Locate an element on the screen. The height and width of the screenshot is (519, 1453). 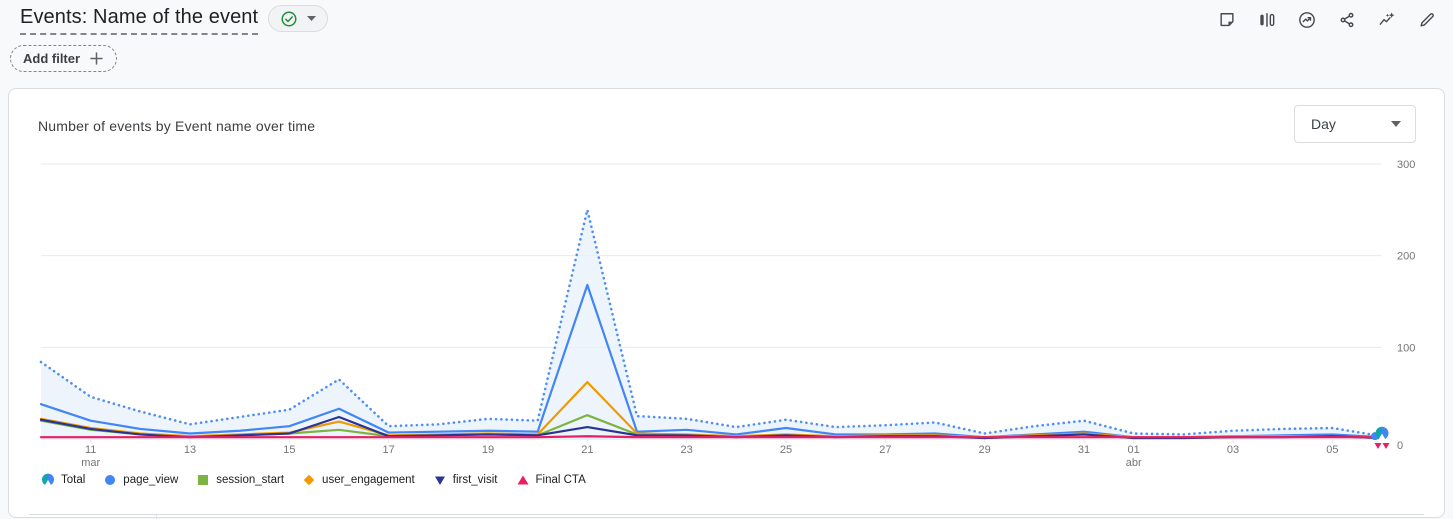
share-button is located at coordinates (1347, 20).